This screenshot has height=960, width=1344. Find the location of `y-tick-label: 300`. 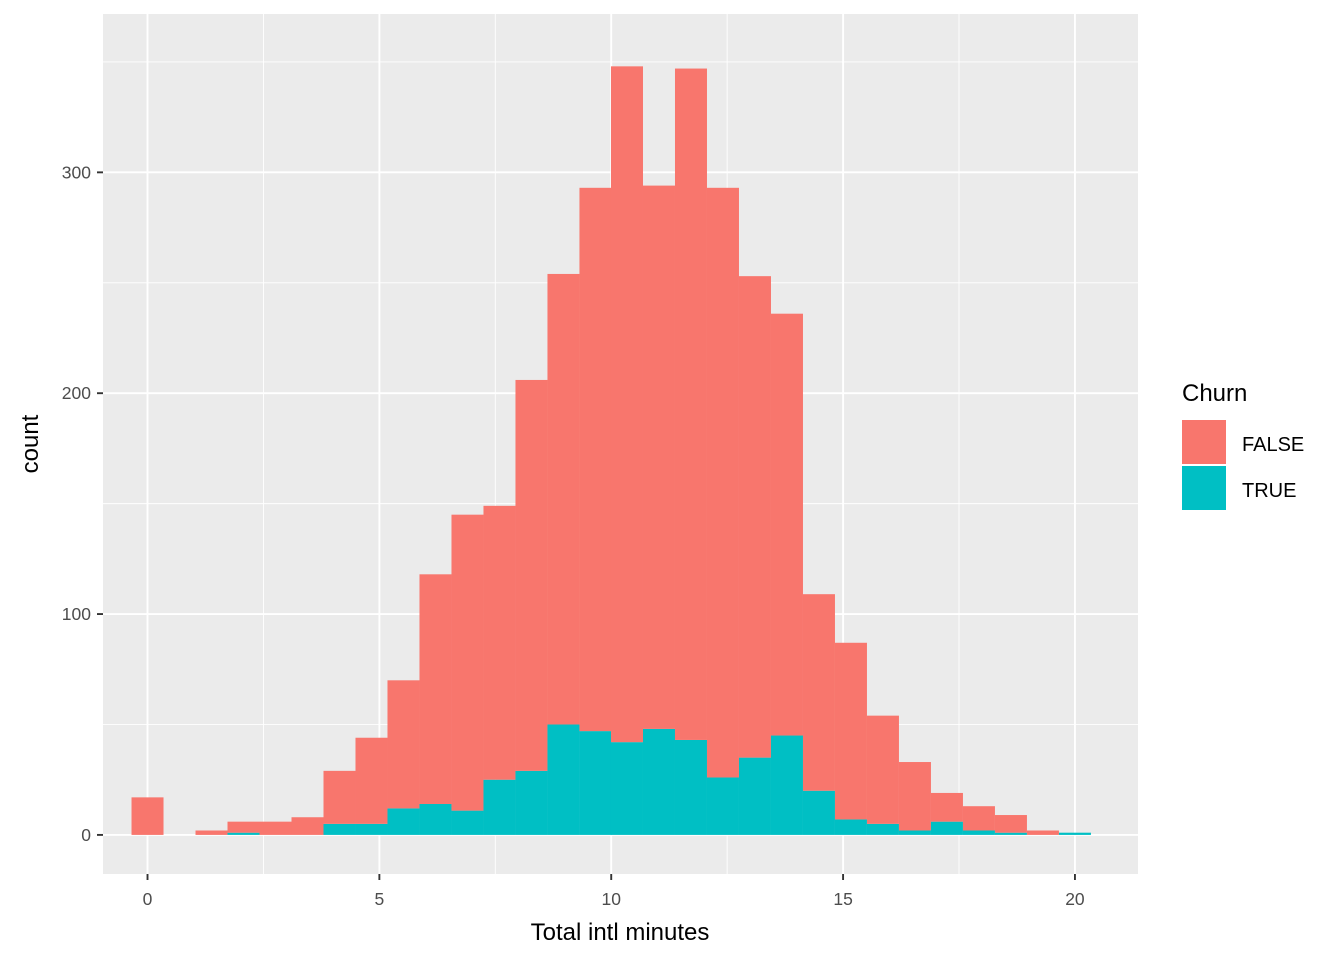

y-tick-label: 300 is located at coordinates (76, 172).